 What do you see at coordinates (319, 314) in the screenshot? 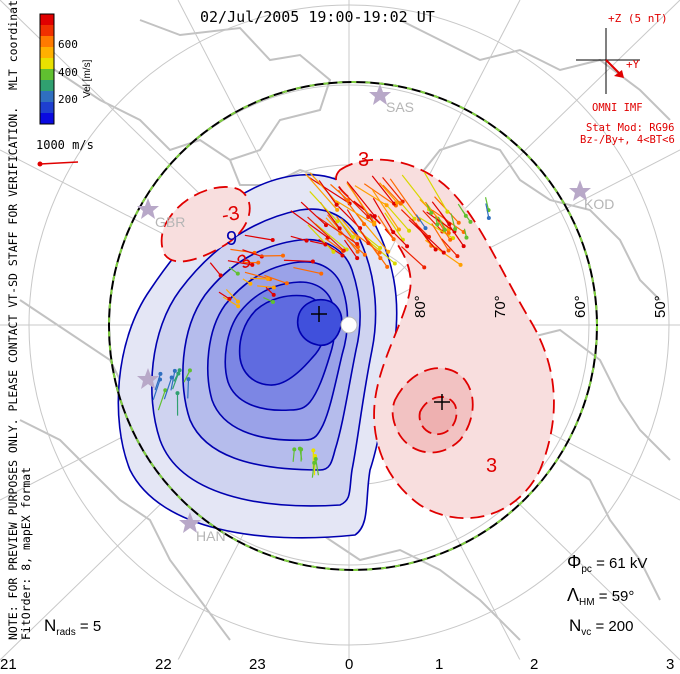
I see `potential-min-marker` at bounding box center [319, 314].